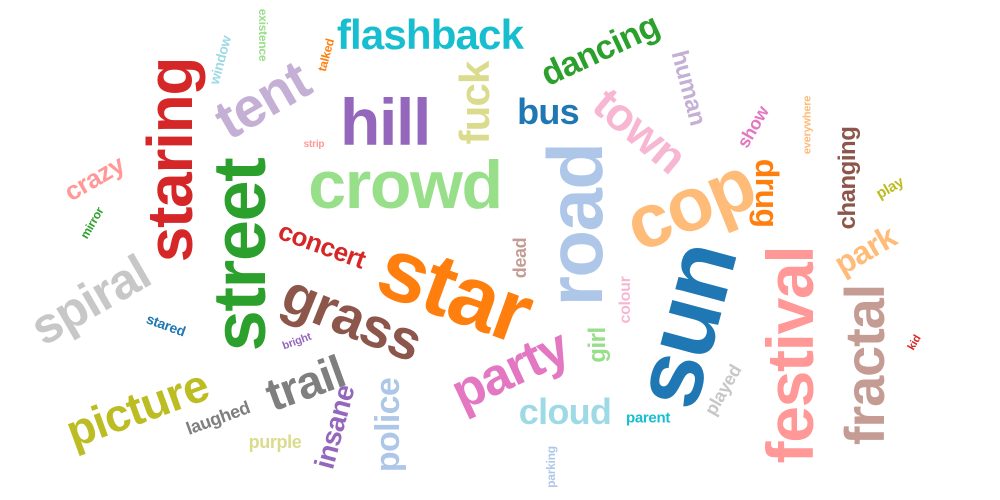 The image size is (1000, 500). I want to click on word-play: play, so click(890, 188).